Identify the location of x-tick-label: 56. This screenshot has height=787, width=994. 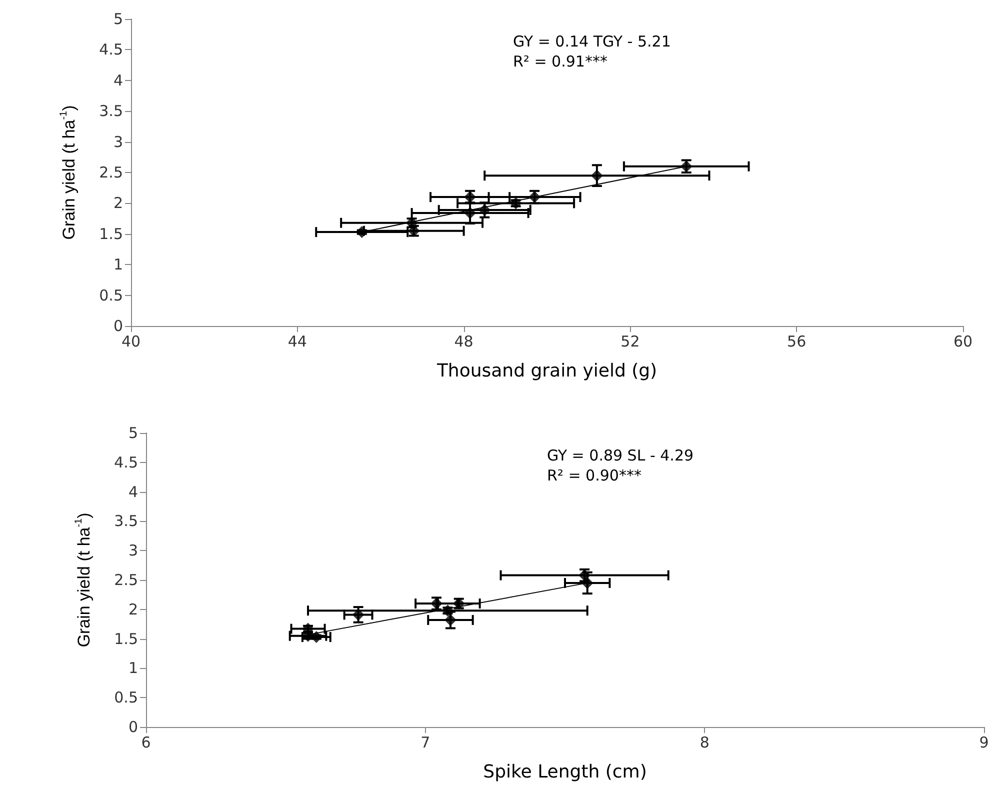
(796, 341).